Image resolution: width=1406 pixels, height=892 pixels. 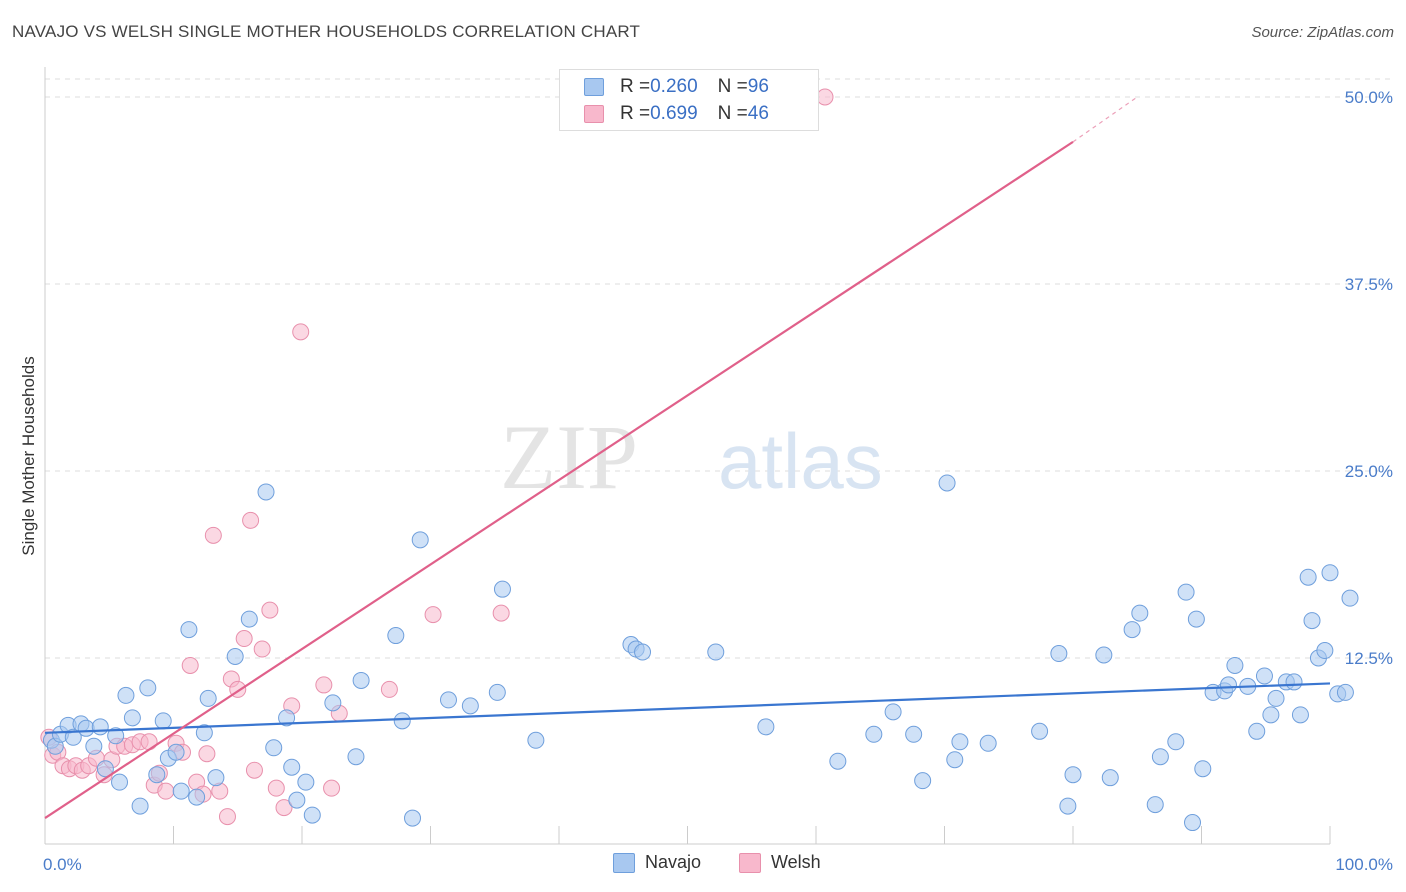 I want to click on x-tick-label-max: 100.0%, so click(x=1364, y=864).